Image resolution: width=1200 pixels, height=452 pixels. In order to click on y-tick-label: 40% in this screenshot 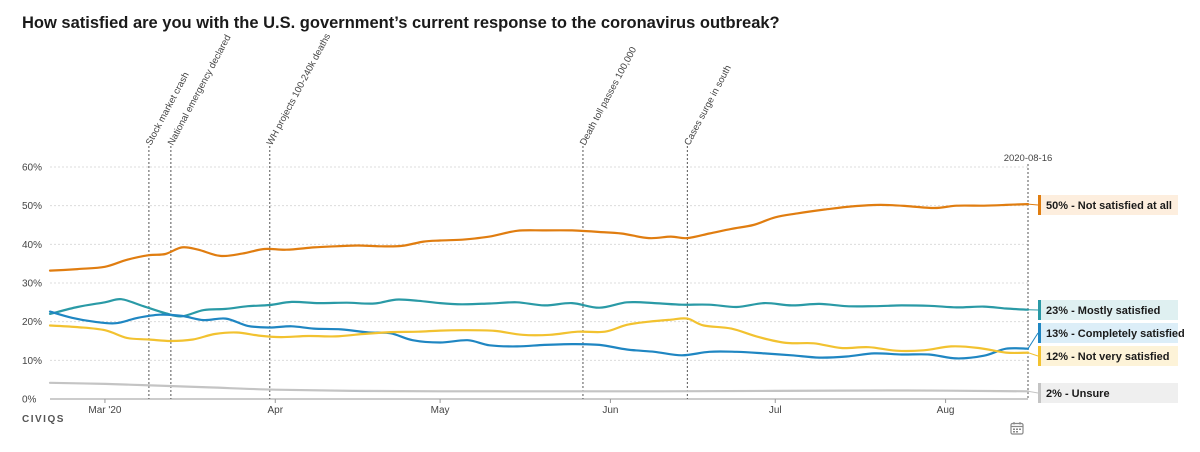, I will do `click(32, 245)`.